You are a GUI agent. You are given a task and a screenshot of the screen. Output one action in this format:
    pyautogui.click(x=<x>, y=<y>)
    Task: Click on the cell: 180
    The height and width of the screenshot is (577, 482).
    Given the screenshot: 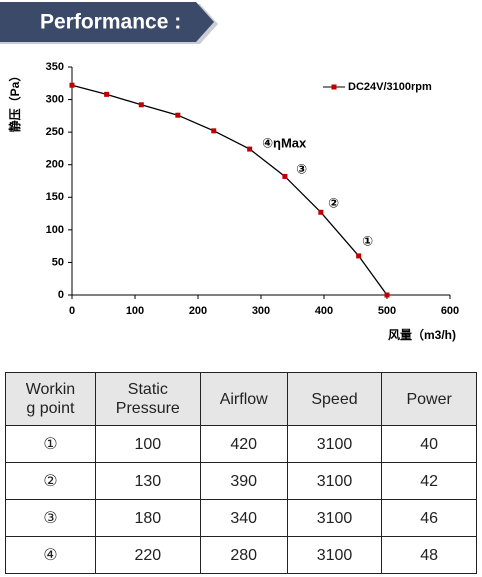 What is the action you would take?
    pyautogui.click(x=147, y=518)
    